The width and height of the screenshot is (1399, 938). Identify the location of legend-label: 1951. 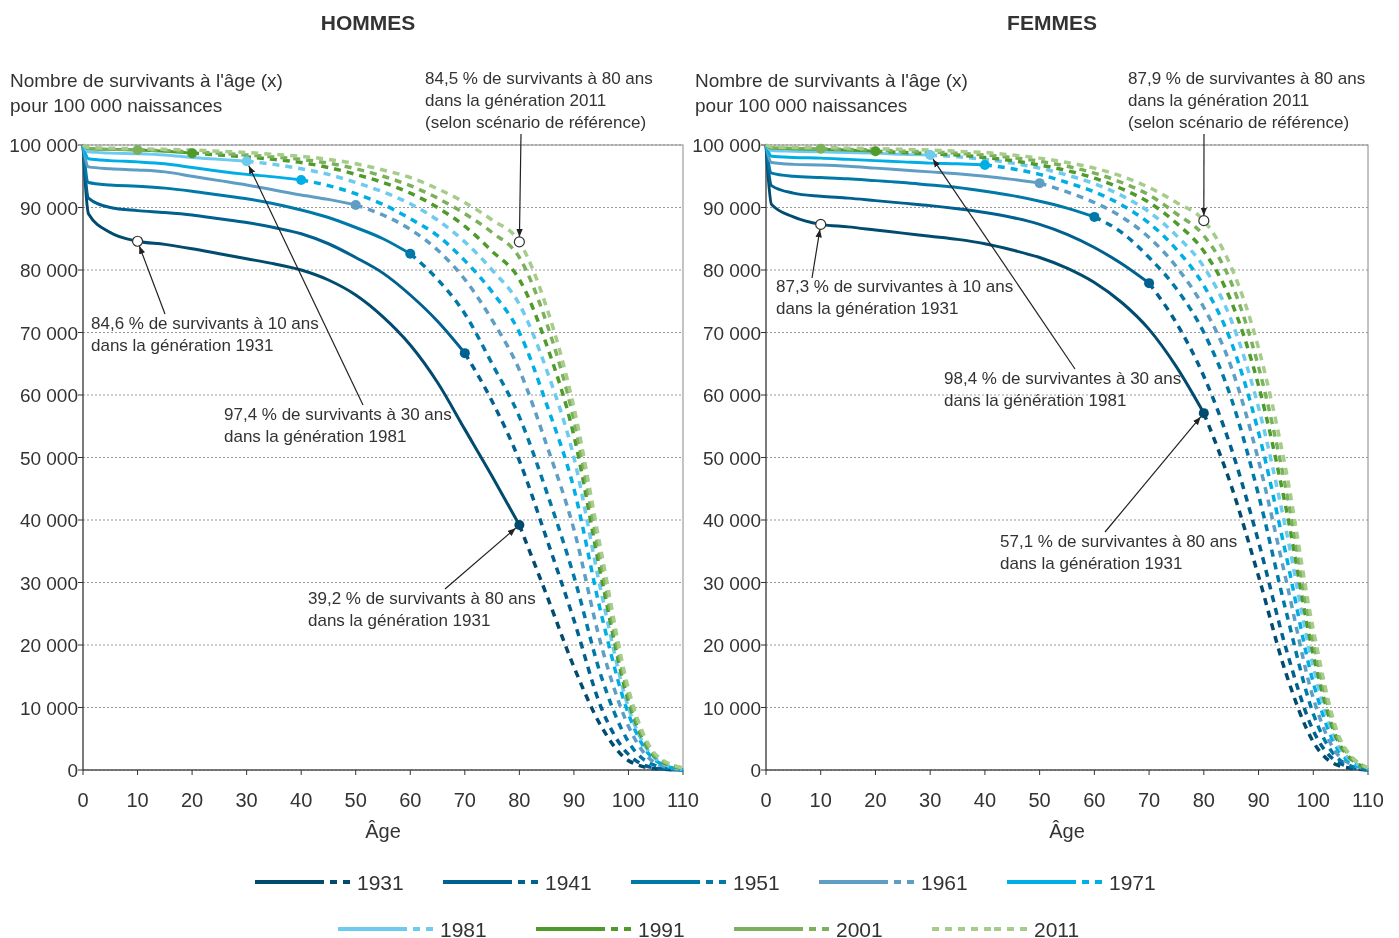
(756, 882).